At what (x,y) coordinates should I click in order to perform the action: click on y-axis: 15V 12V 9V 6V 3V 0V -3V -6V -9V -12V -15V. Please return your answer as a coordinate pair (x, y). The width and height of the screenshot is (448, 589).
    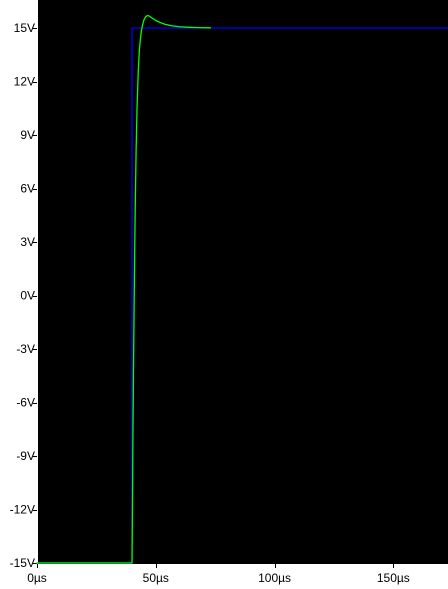
    Looking at the image, I should click on (23, 295).